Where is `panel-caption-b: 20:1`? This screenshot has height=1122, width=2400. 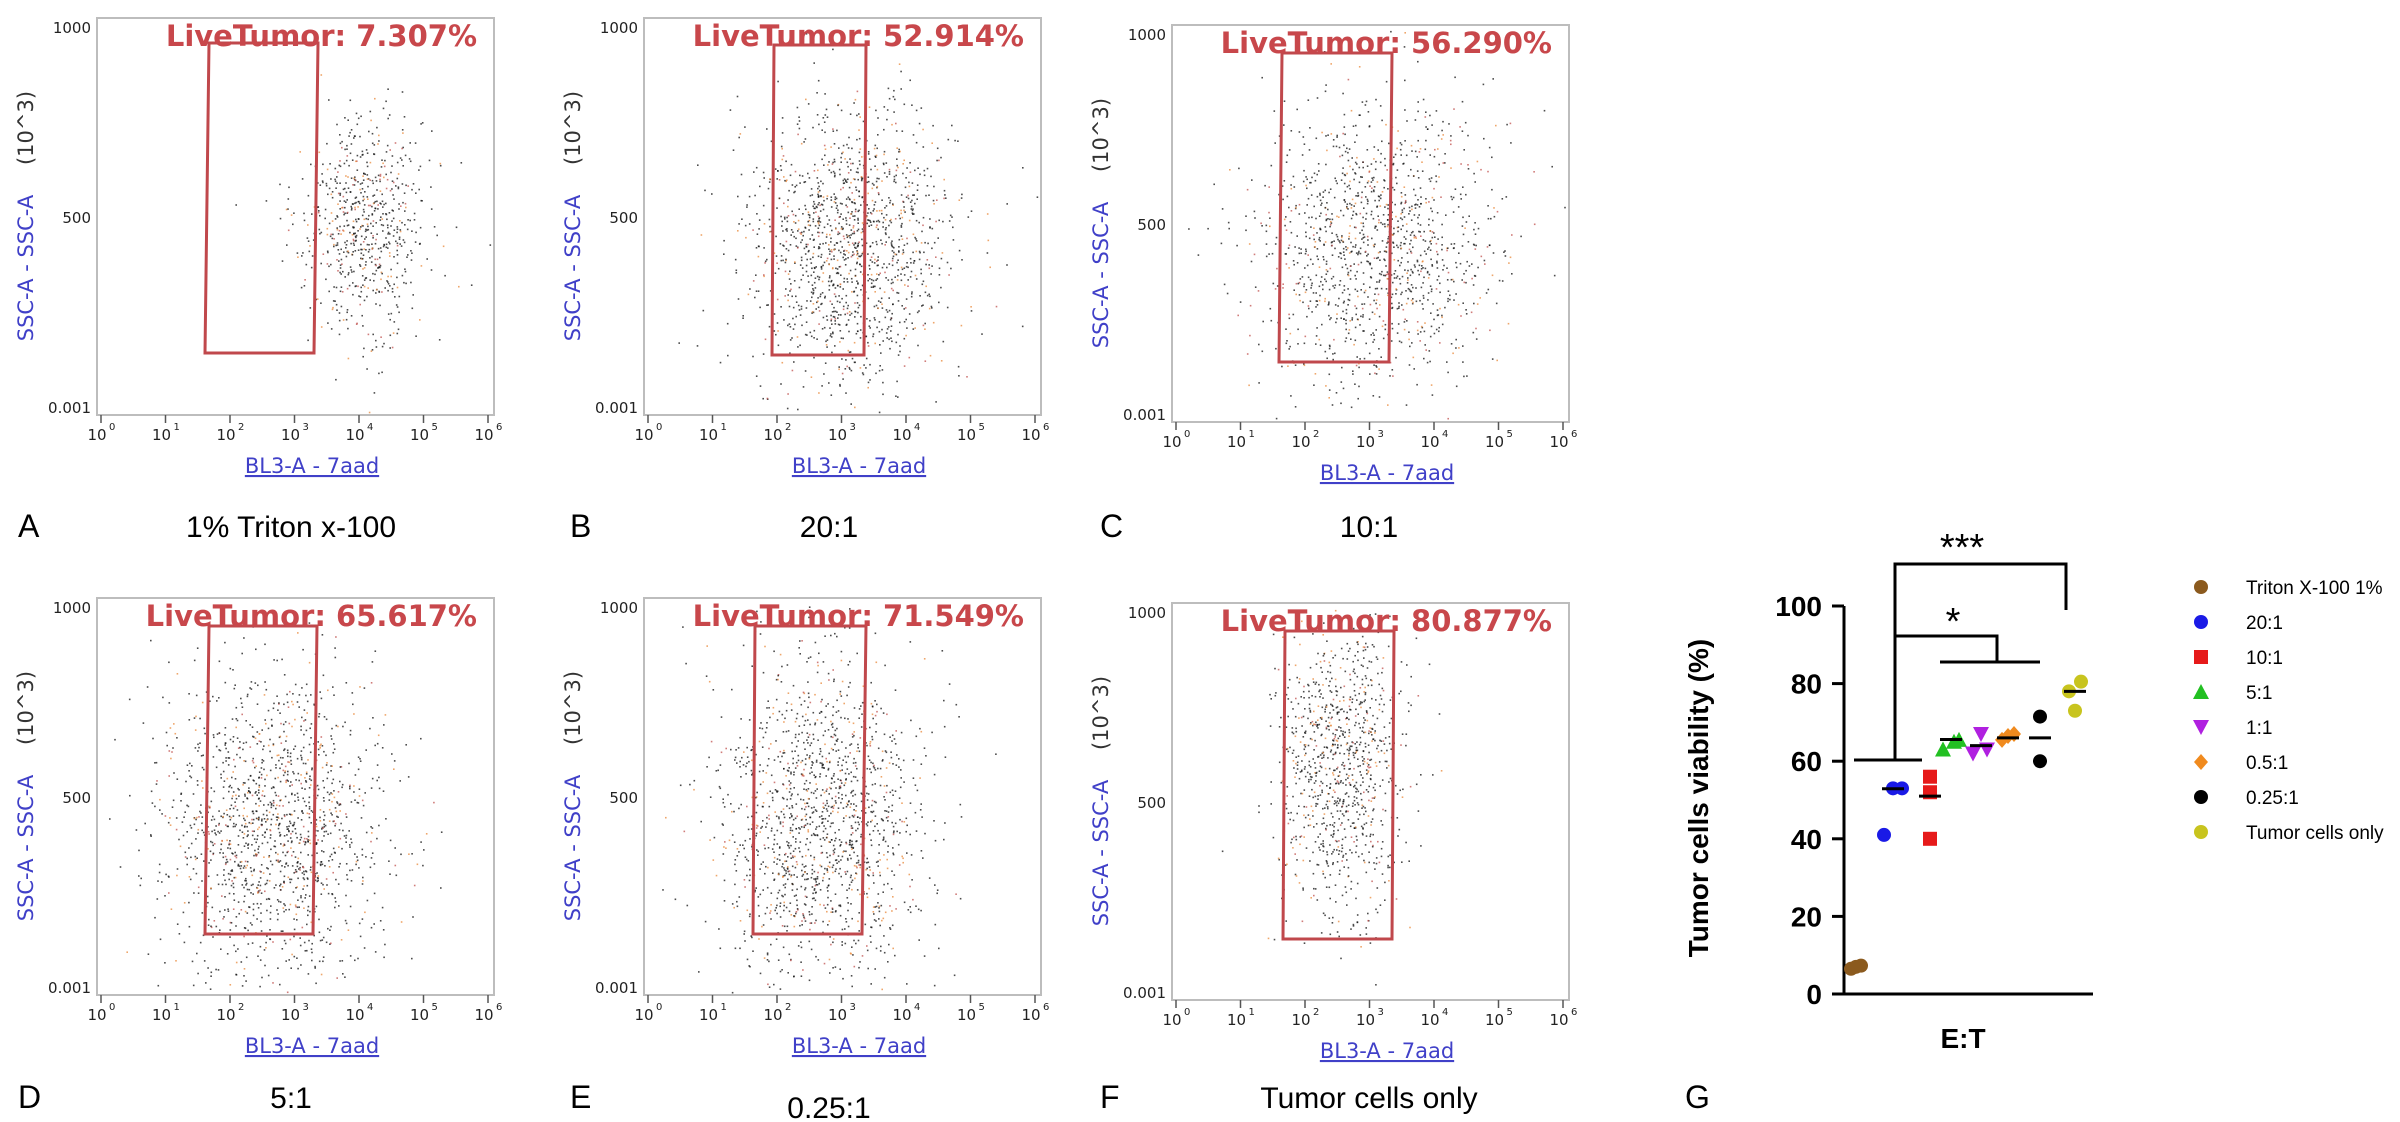 panel-caption-b: 20:1 is located at coordinates (829, 527).